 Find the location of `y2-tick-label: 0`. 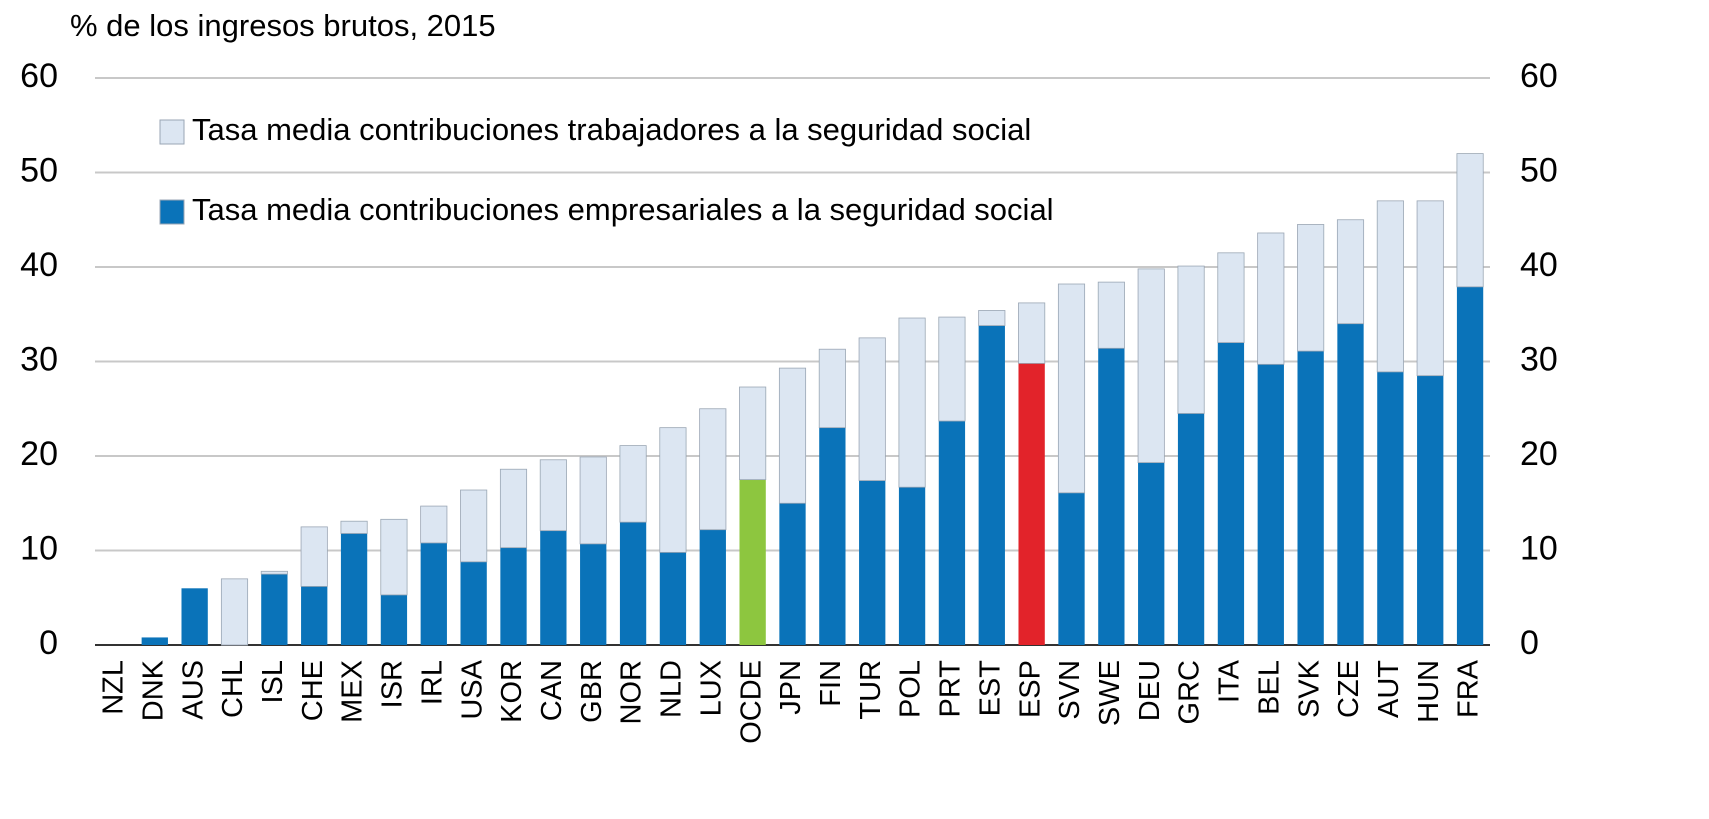

y2-tick-label: 0 is located at coordinates (1529, 643).